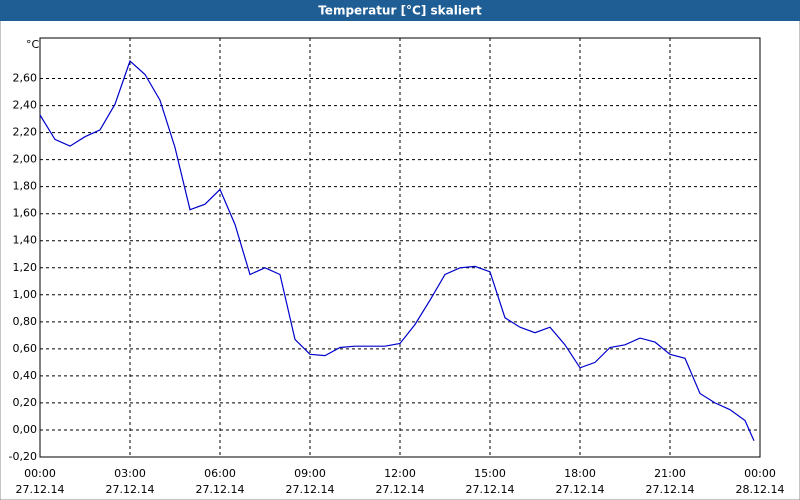 The image size is (800, 500). Describe the element at coordinates (25, 213) in the screenshot. I see `y-tick-label: 1,60` at that location.